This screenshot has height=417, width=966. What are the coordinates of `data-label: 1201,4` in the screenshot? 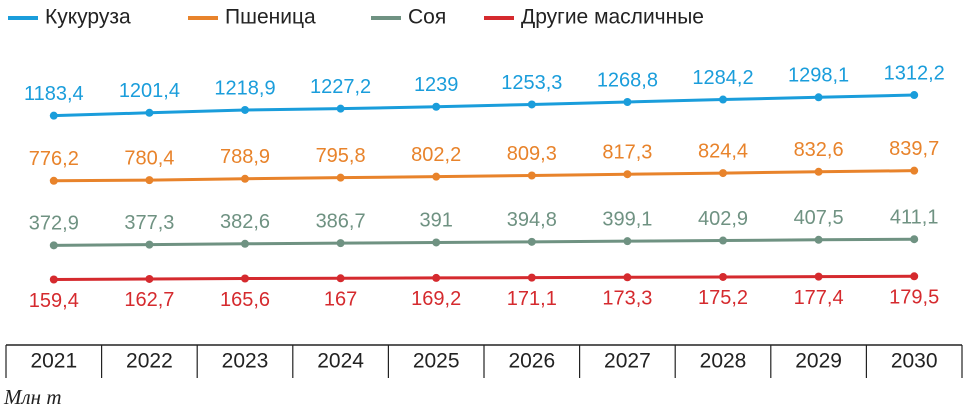 It's located at (149, 91).